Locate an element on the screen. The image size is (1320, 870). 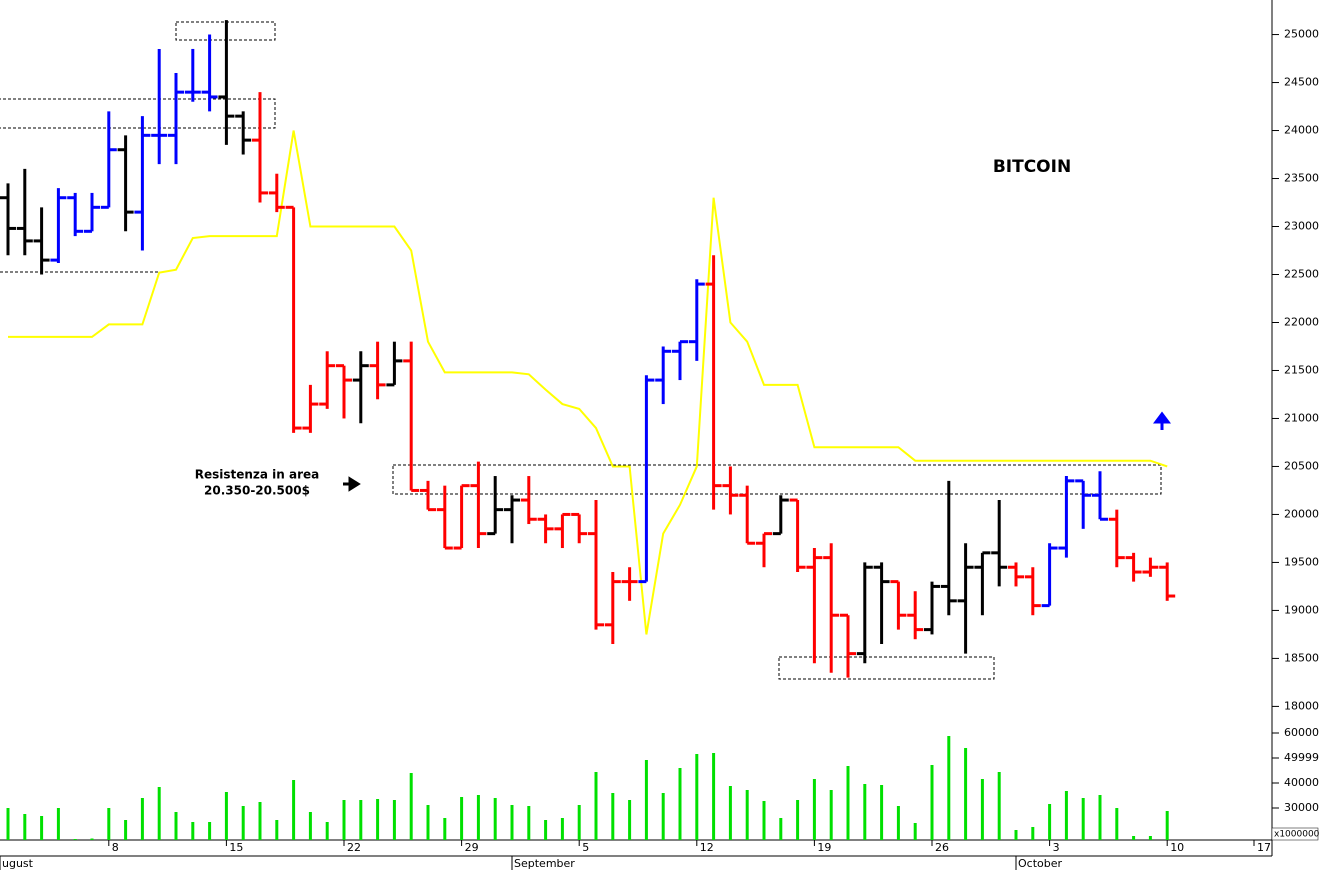
x-tick-label: 19 is located at coordinates (824, 847).